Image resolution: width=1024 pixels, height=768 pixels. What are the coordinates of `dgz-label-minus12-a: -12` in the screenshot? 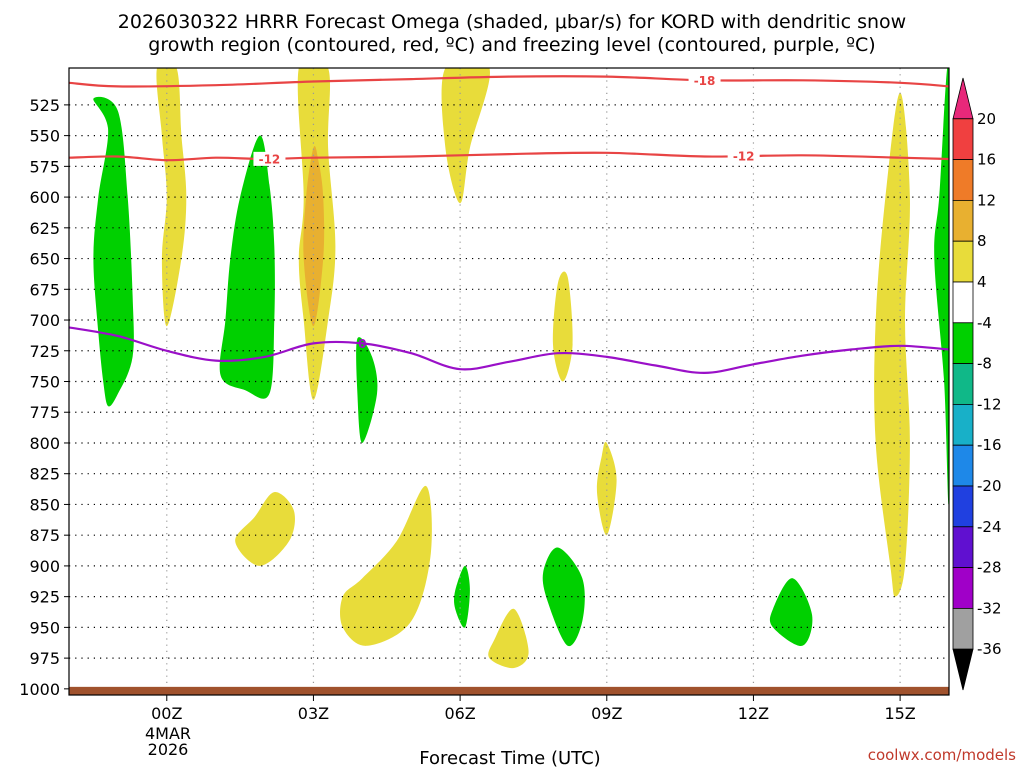 It's located at (270, 159).